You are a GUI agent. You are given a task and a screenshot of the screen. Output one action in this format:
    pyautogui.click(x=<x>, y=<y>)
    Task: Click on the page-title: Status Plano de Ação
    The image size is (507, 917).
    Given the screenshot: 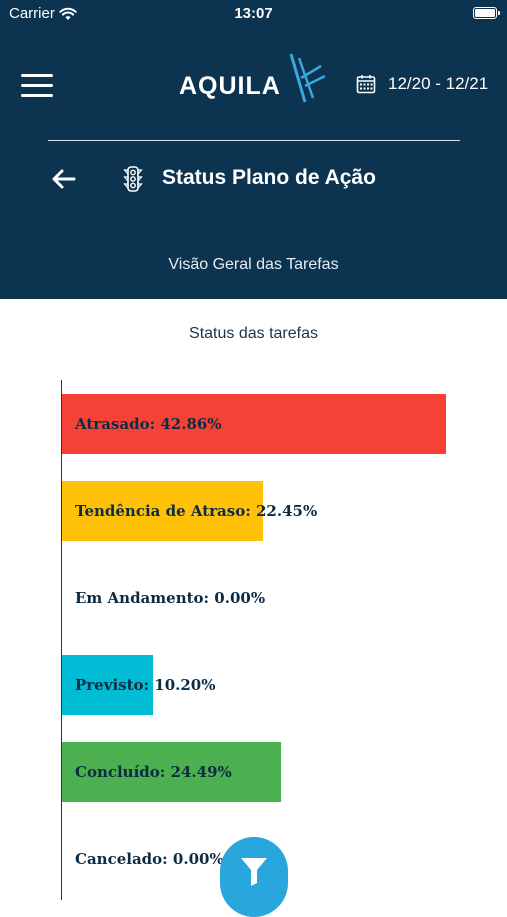 What is the action you would take?
    pyautogui.click(x=269, y=177)
    